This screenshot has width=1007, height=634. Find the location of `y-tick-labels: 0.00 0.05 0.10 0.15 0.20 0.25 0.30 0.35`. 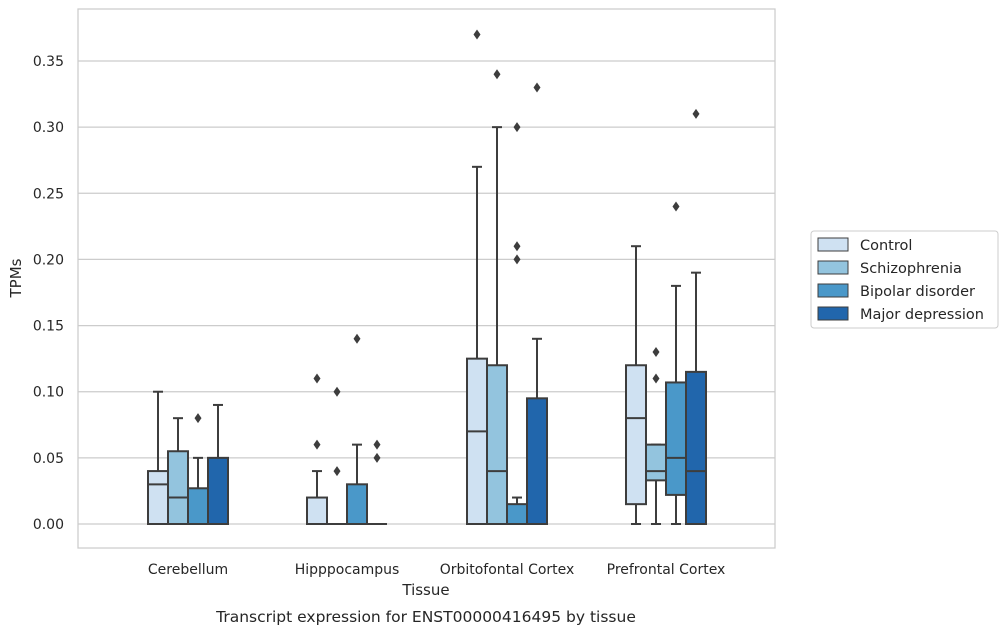

y-tick-labels: 0.00 0.05 0.10 0.15 0.20 0.25 0.30 0.35 is located at coordinates (48, 293).